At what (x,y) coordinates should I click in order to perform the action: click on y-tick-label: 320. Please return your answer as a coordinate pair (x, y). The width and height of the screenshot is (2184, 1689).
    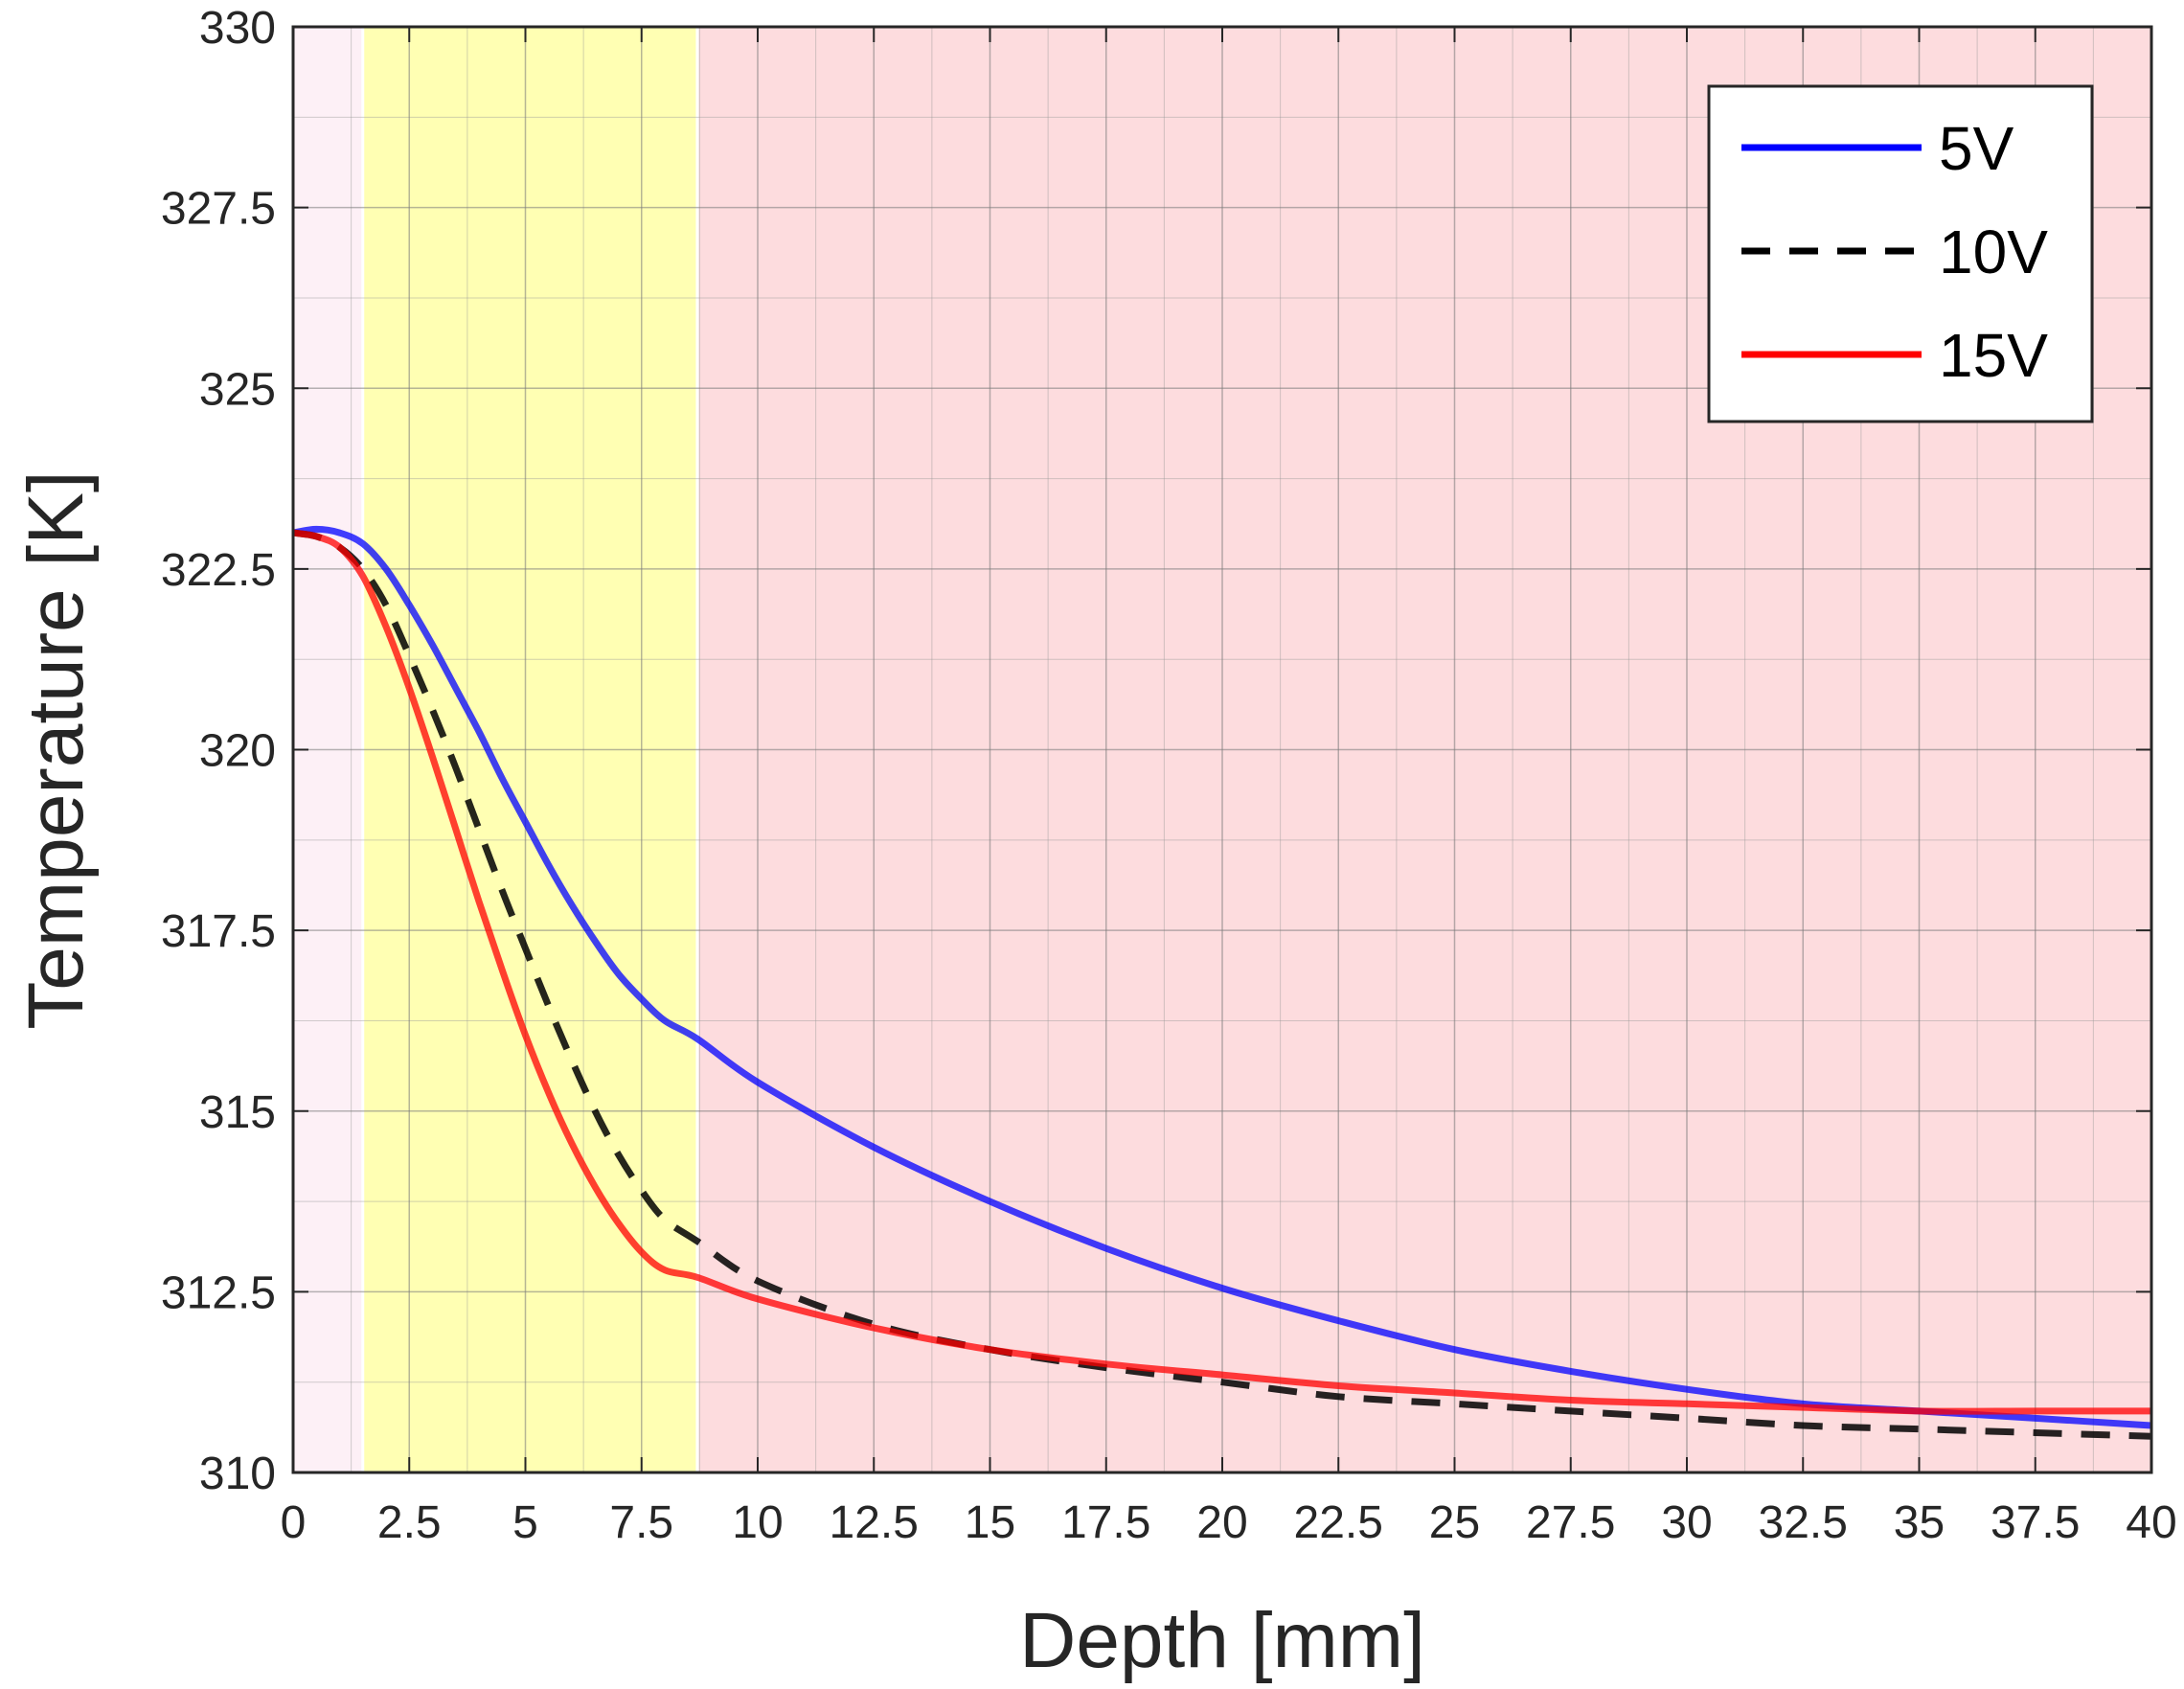
    Looking at the image, I should click on (238, 751).